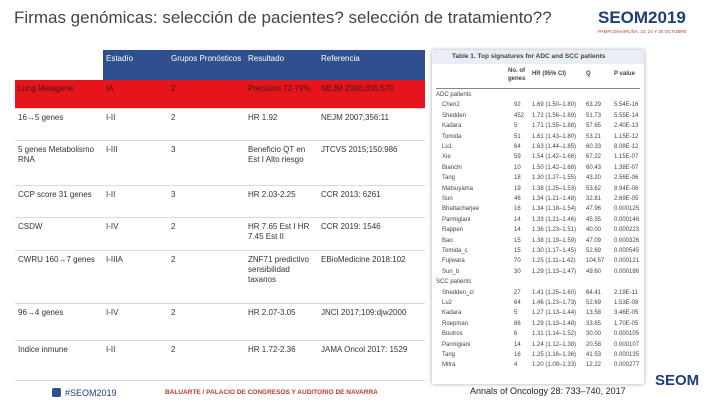 The width and height of the screenshot is (720, 405). I want to click on figure-cell: 0.000107, so click(627, 344).